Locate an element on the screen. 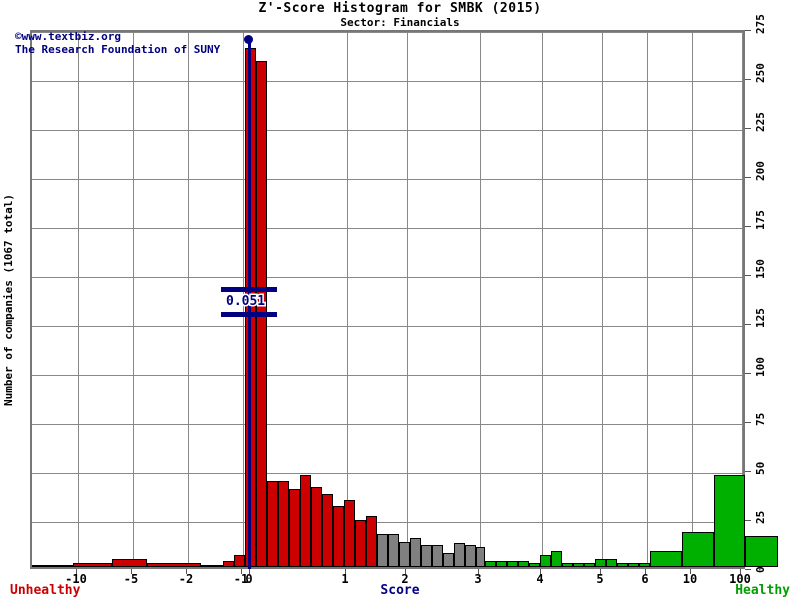 The height and width of the screenshot is (600, 800). y-axis-tick-label: 150 is located at coordinates (760, 269).